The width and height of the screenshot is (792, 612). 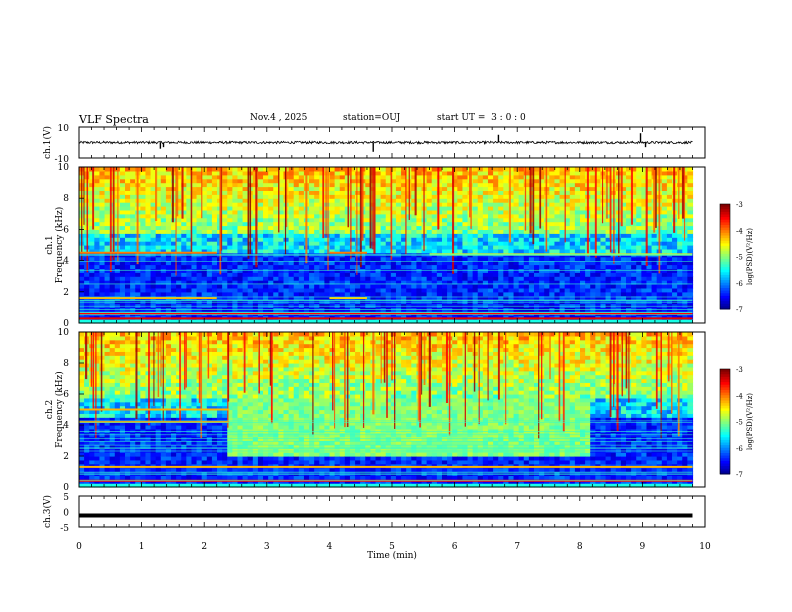 What do you see at coordinates (47, 511) in the screenshot?
I see `ch3-ylabel: ch.3(V)` at bounding box center [47, 511].